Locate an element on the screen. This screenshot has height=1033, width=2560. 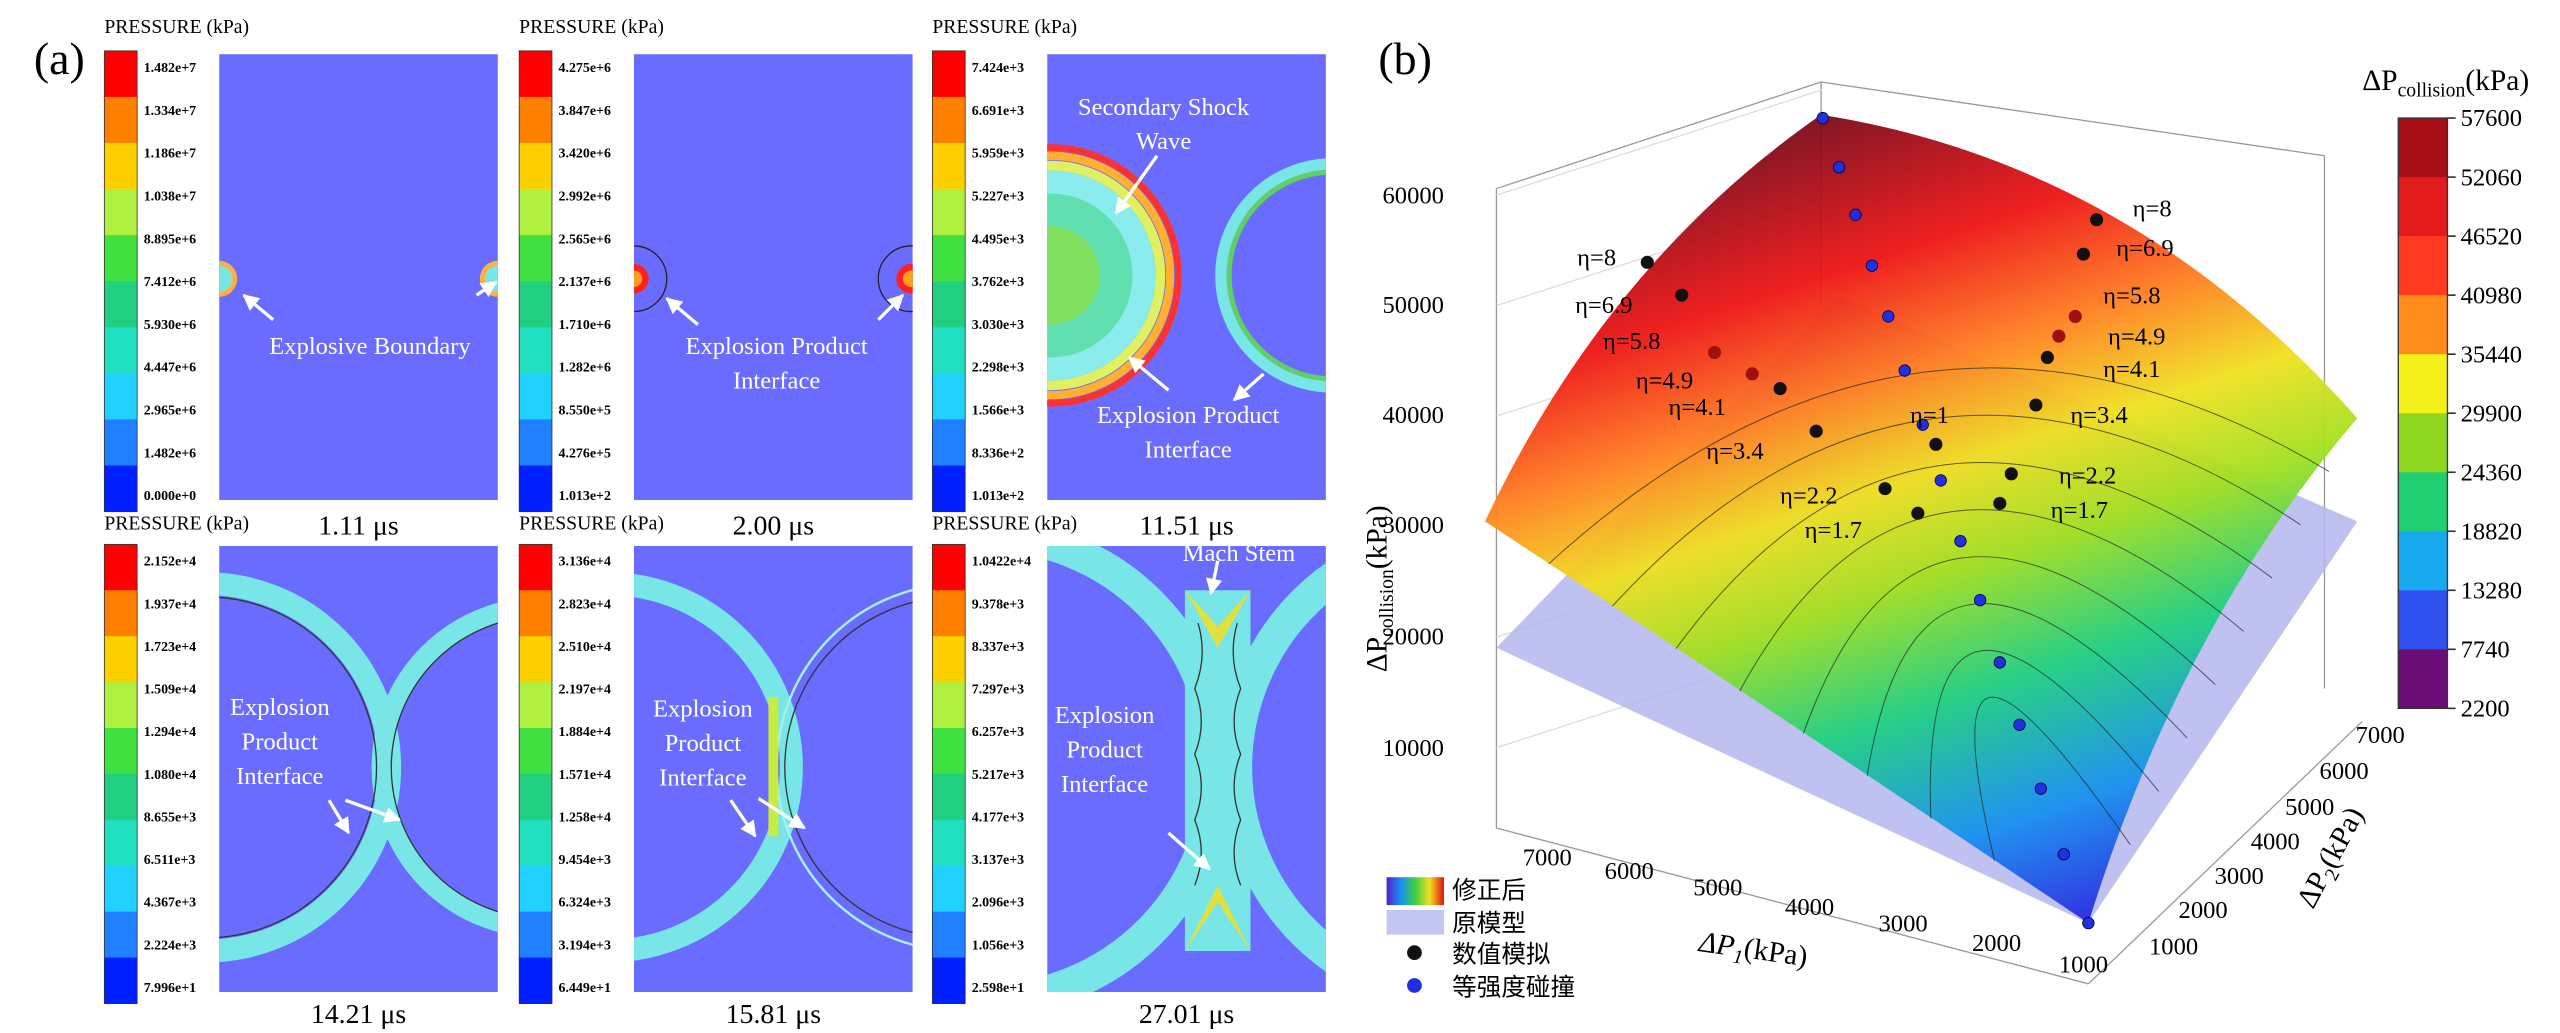
eta-label: η=4.1 is located at coordinates (1697, 407).